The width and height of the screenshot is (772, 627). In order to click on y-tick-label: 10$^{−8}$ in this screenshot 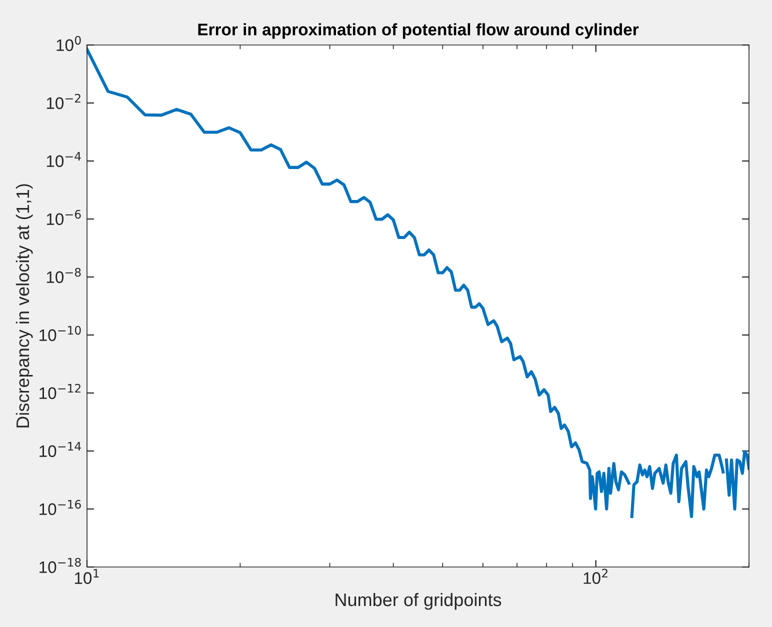, I will do `click(63, 276)`.